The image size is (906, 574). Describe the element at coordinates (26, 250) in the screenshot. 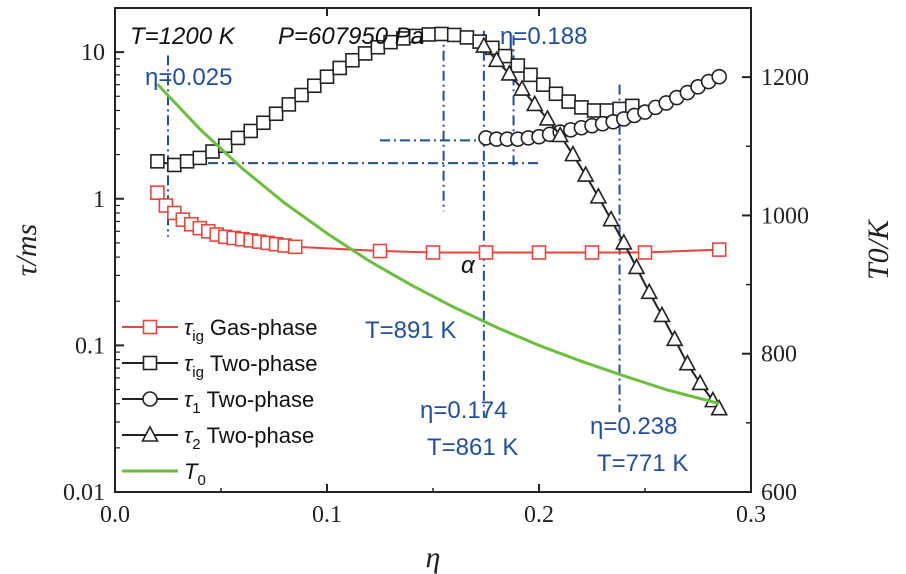

I see `y-left-axis-title: τ/ms` at that location.